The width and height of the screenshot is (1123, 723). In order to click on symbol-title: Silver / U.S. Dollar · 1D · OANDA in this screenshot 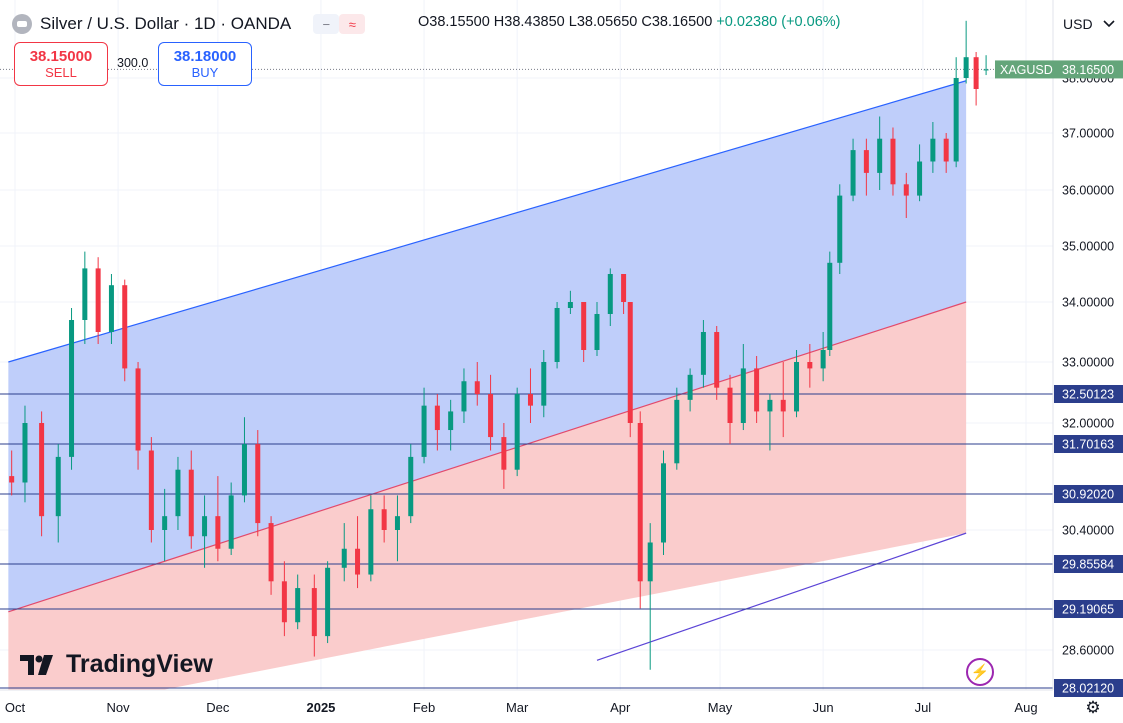, I will do `click(166, 23)`.